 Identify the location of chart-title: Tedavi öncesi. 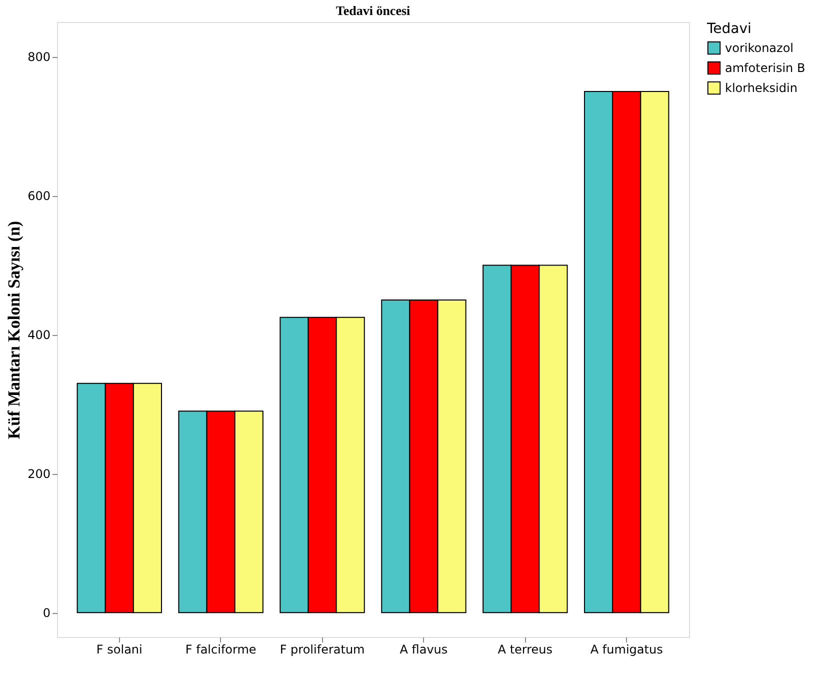
(373, 10).